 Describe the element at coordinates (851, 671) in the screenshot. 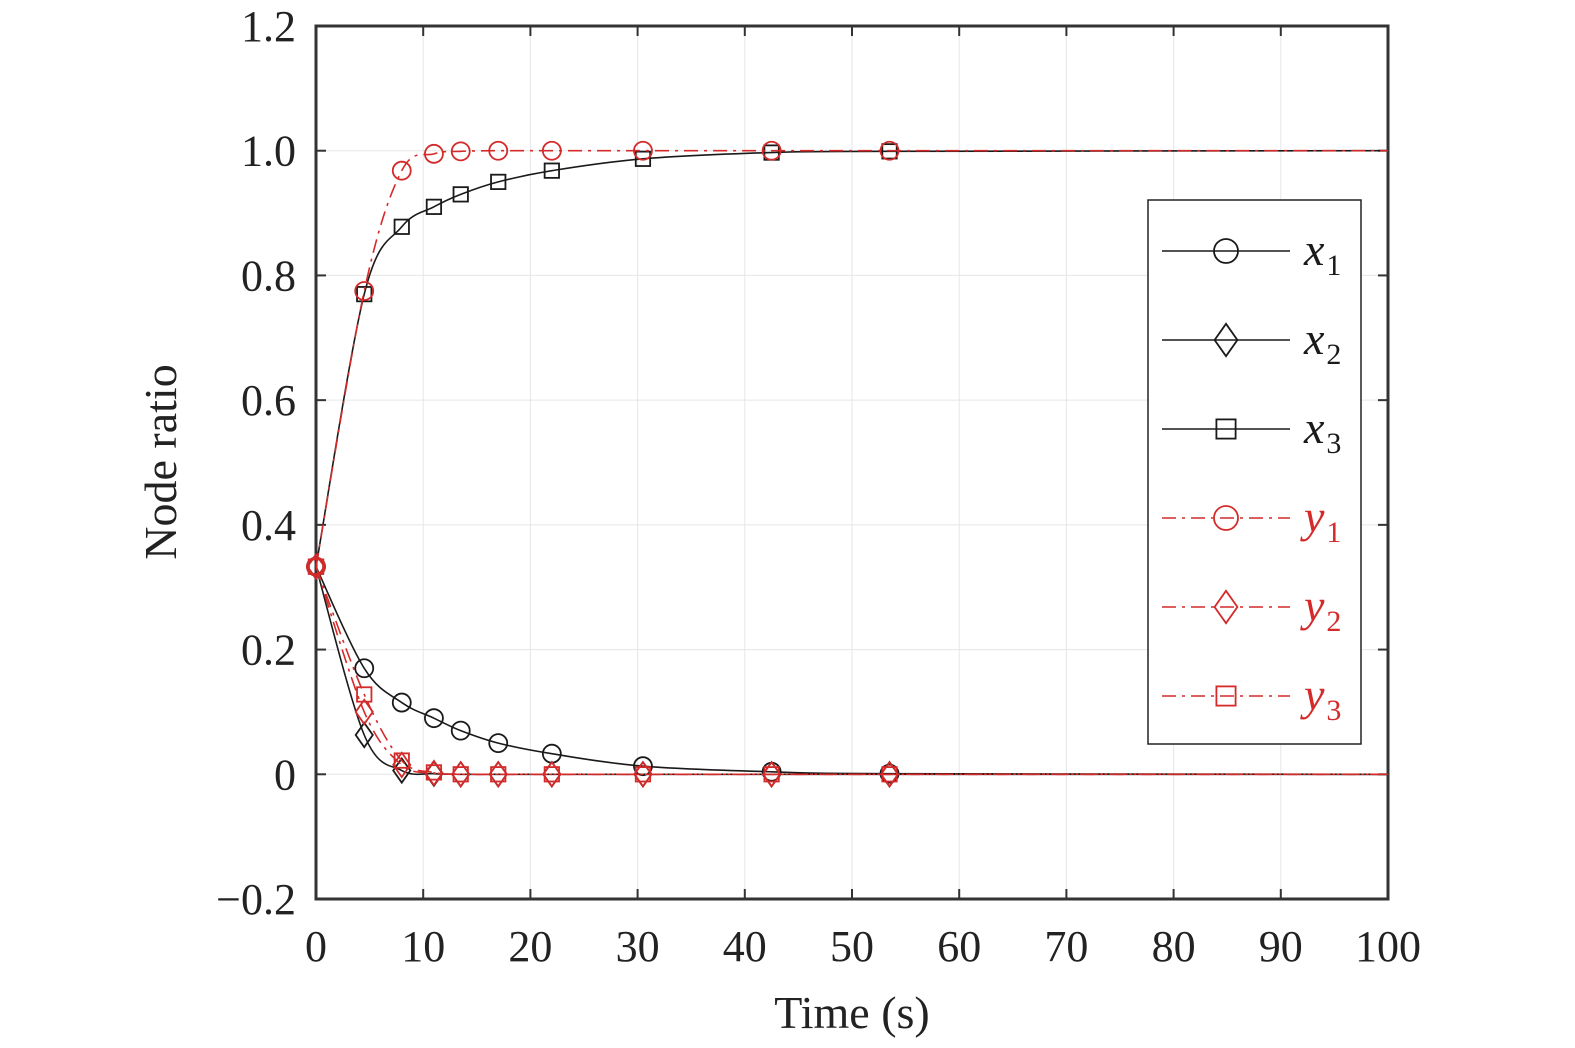

I see `series-line-y3` at that location.